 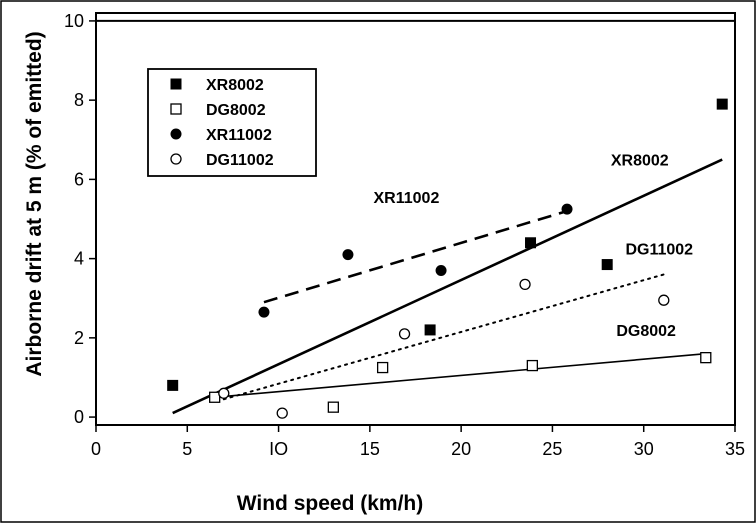 I want to click on x-tick-label: 35, so click(x=735, y=449).